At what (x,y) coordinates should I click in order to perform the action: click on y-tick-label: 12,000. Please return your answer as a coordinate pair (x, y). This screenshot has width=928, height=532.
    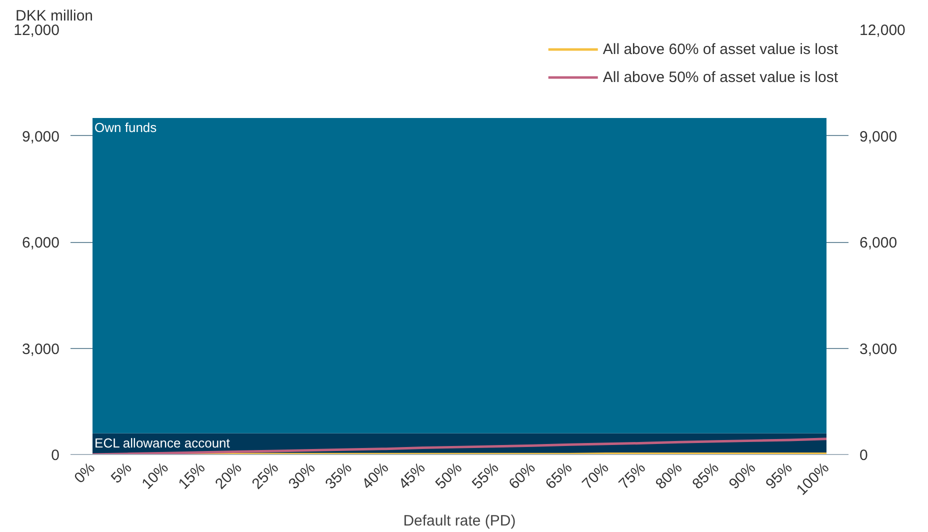
    Looking at the image, I should click on (37, 30).